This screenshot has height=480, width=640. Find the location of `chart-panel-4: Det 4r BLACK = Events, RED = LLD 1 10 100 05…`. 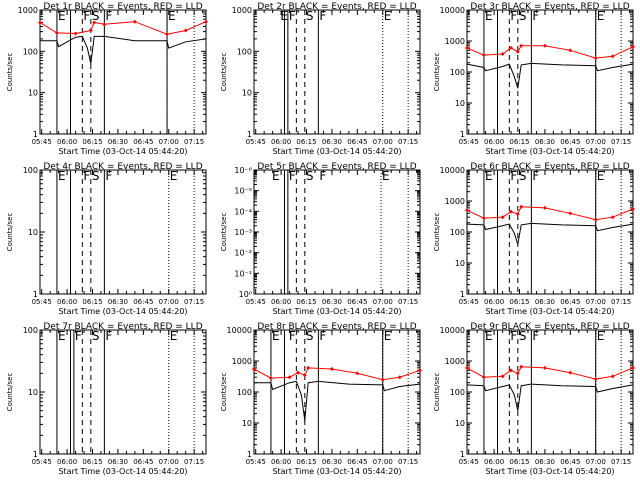

chart-panel-4: Det 4r BLACK = Events, RED = LLD 1 10 100 05… is located at coordinates (106, 239).